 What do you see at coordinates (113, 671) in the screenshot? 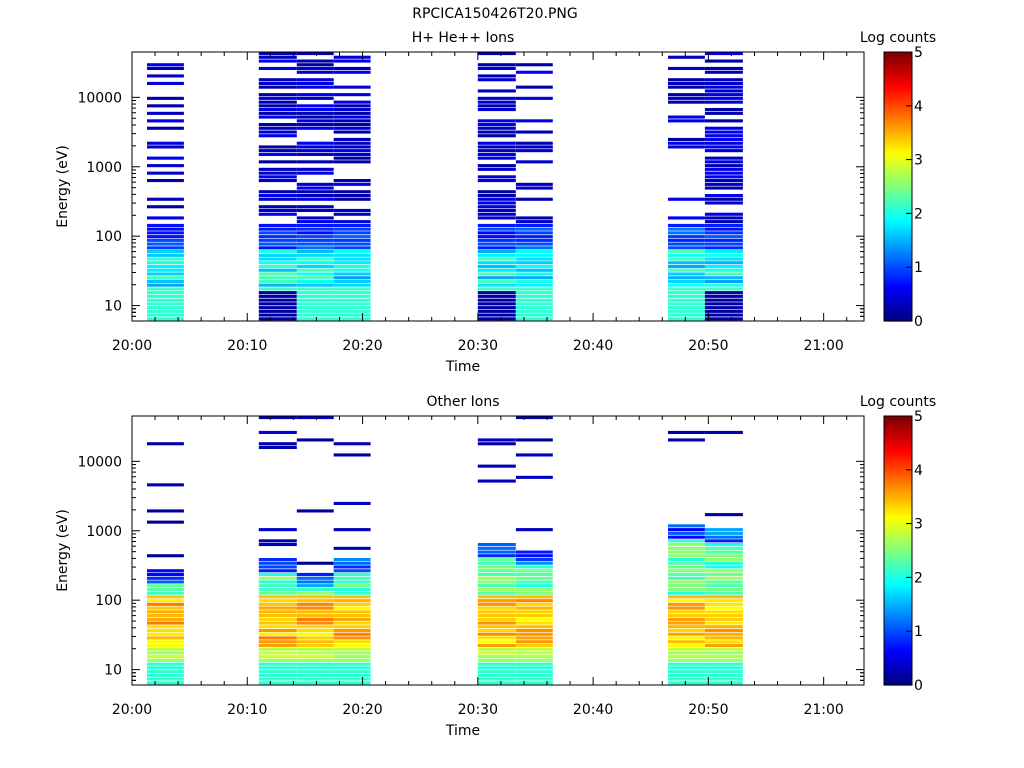
I see `y-tick-label: 10` at bounding box center [113, 671].